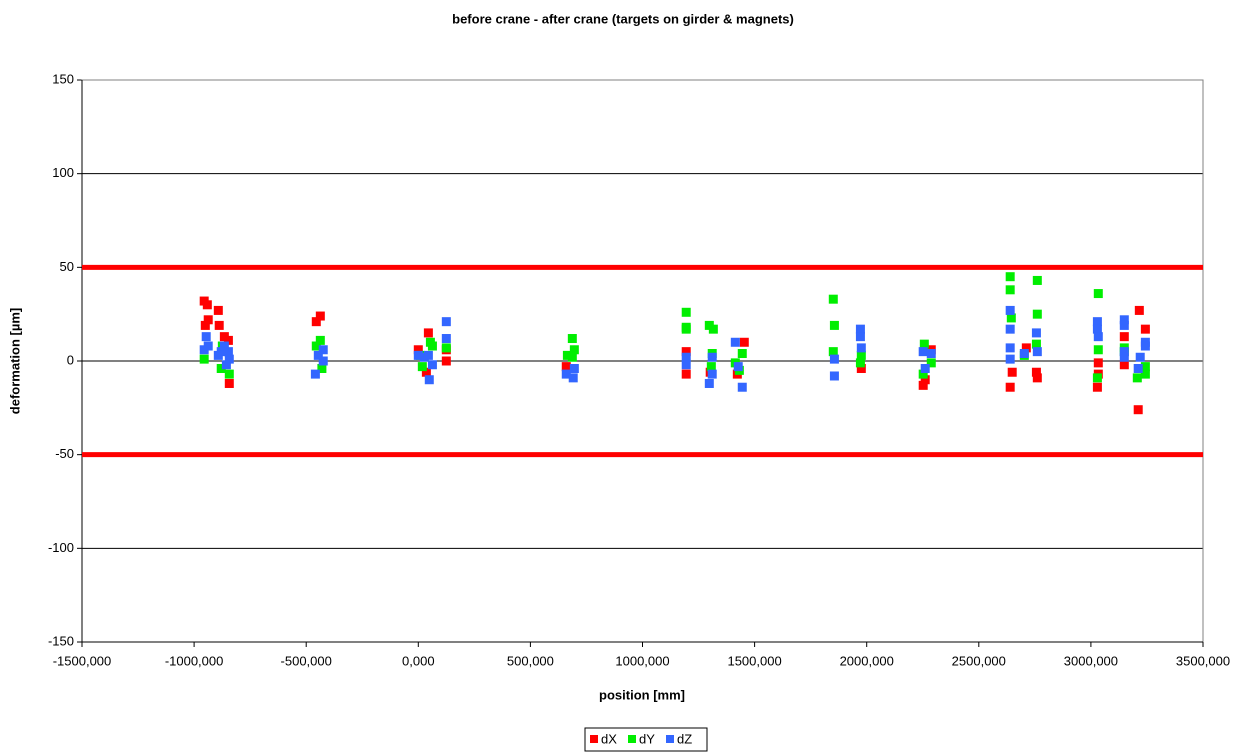 Image resolution: width=1247 pixels, height=753 pixels. What do you see at coordinates (1091, 660) in the screenshot?
I see `x-tick-label: 3000,000` at bounding box center [1091, 660].